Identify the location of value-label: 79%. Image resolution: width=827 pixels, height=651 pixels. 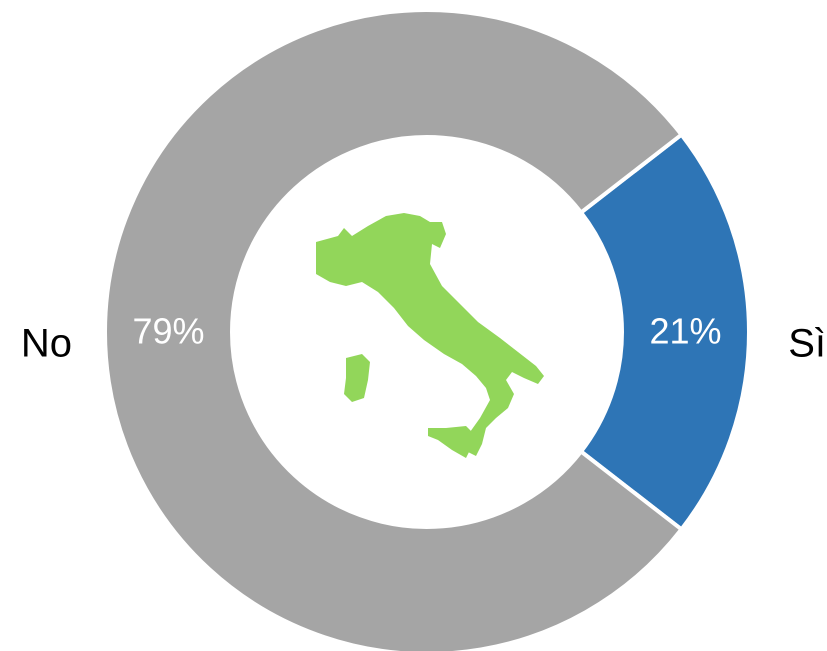
(168, 331).